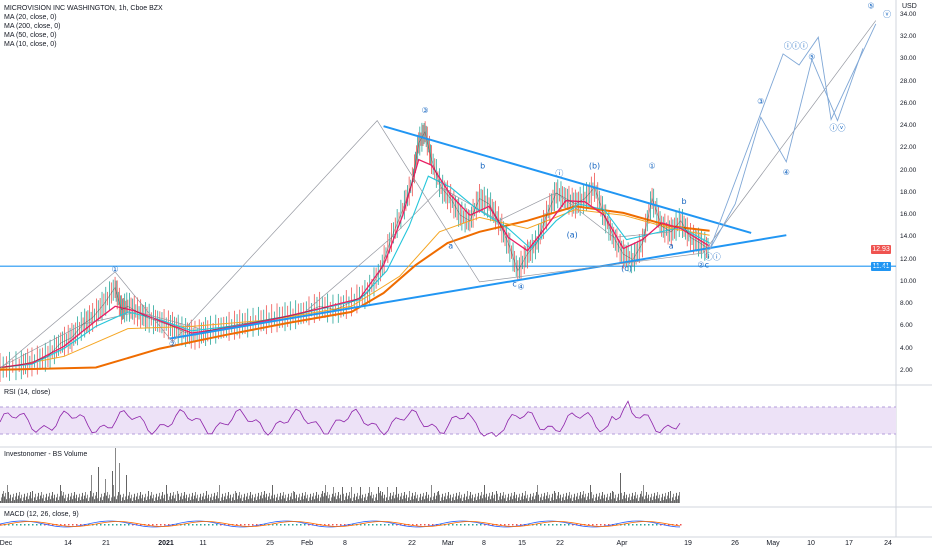 The height and width of the screenshot is (550, 932). I want to click on volume-pane-label: Investonomer - BS Volume, so click(46, 454).